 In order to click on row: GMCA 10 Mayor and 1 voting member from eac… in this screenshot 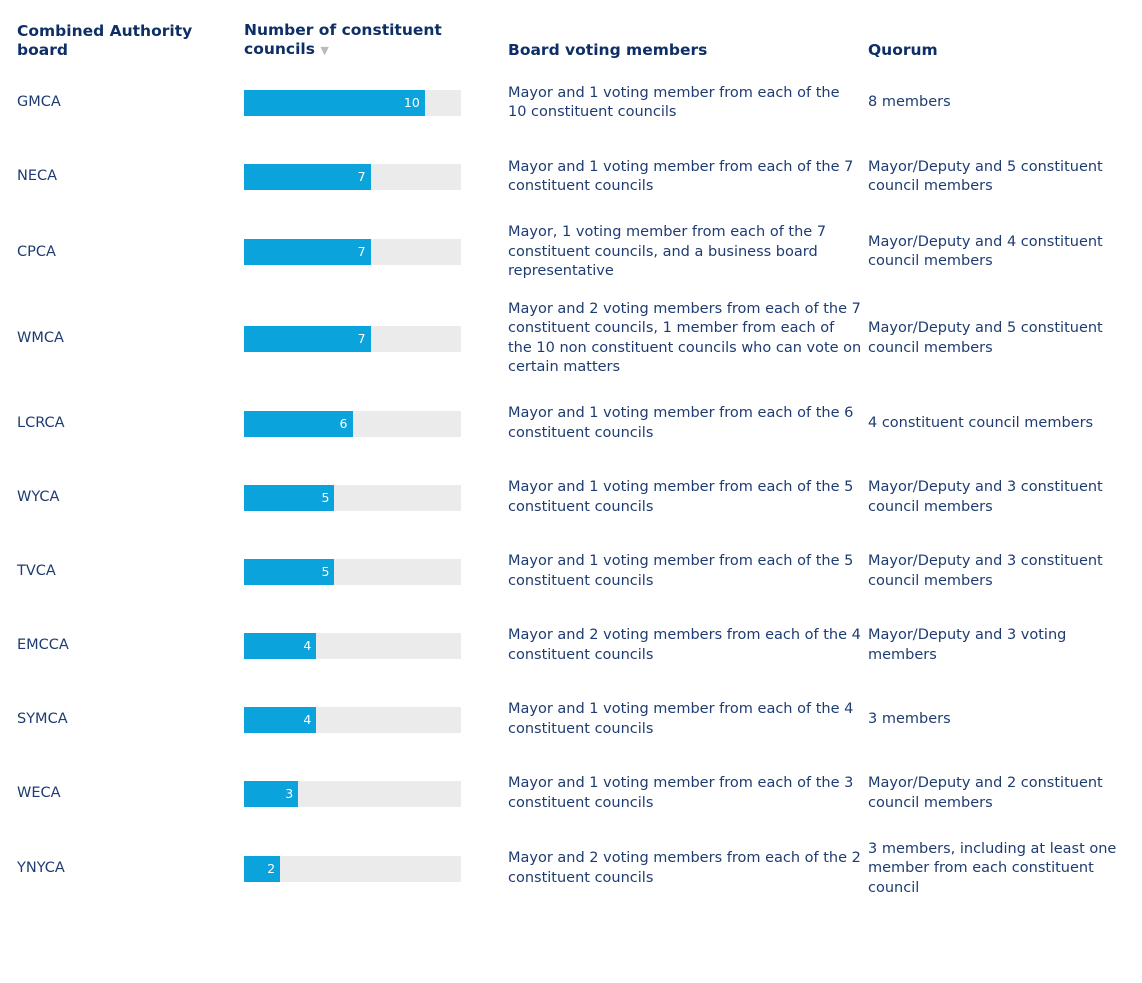, I will do `click(571, 103)`.